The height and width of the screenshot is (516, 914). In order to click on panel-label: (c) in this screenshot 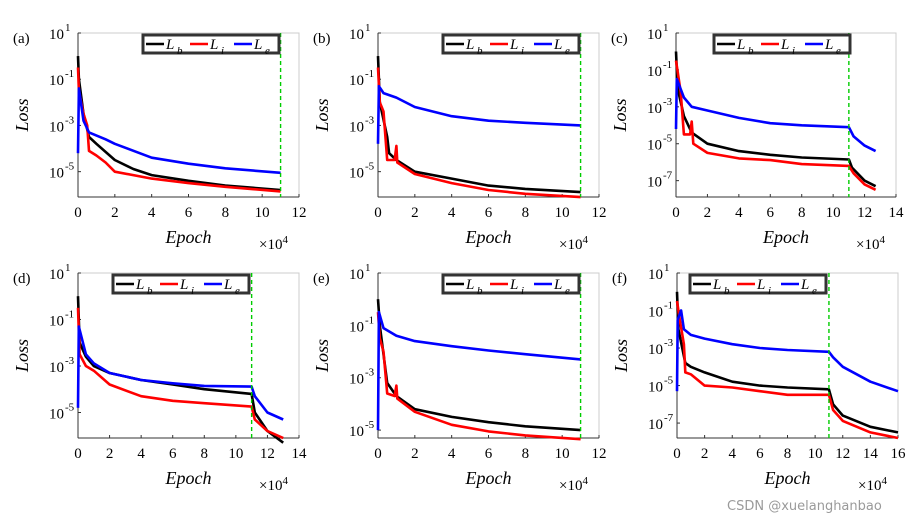, I will do `click(619, 39)`.